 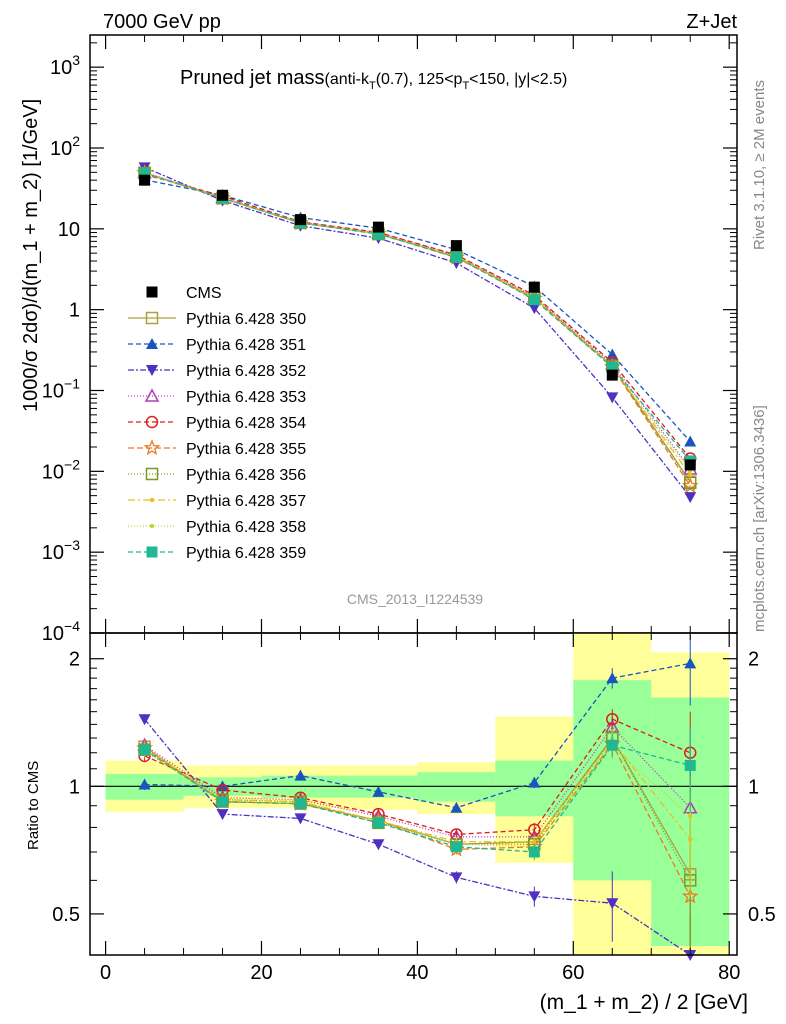 What do you see at coordinates (246, 501) in the screenshot?
I see `legend-label: Pythia 6.428 357` at bounding box center [246, 501].